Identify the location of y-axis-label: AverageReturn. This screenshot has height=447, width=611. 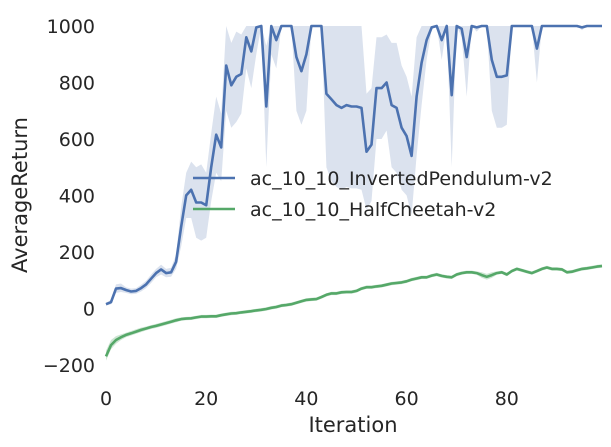
(20, 195).